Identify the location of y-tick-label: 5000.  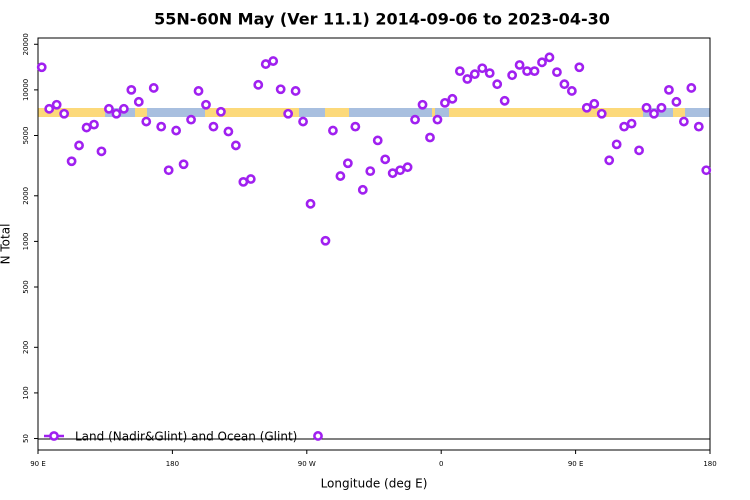
(26, 136).